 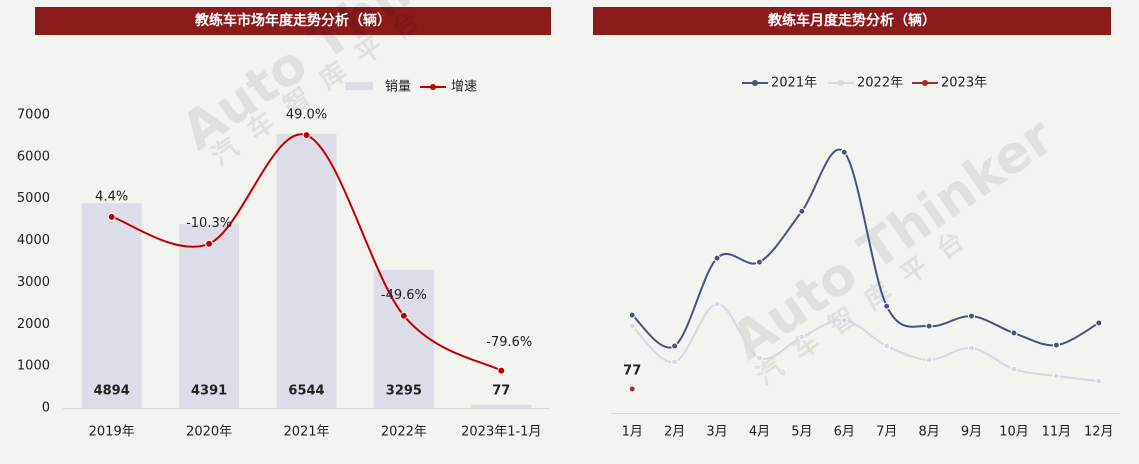 I want to click on x-tick-label: 2020年, so click(x=209, y=432).